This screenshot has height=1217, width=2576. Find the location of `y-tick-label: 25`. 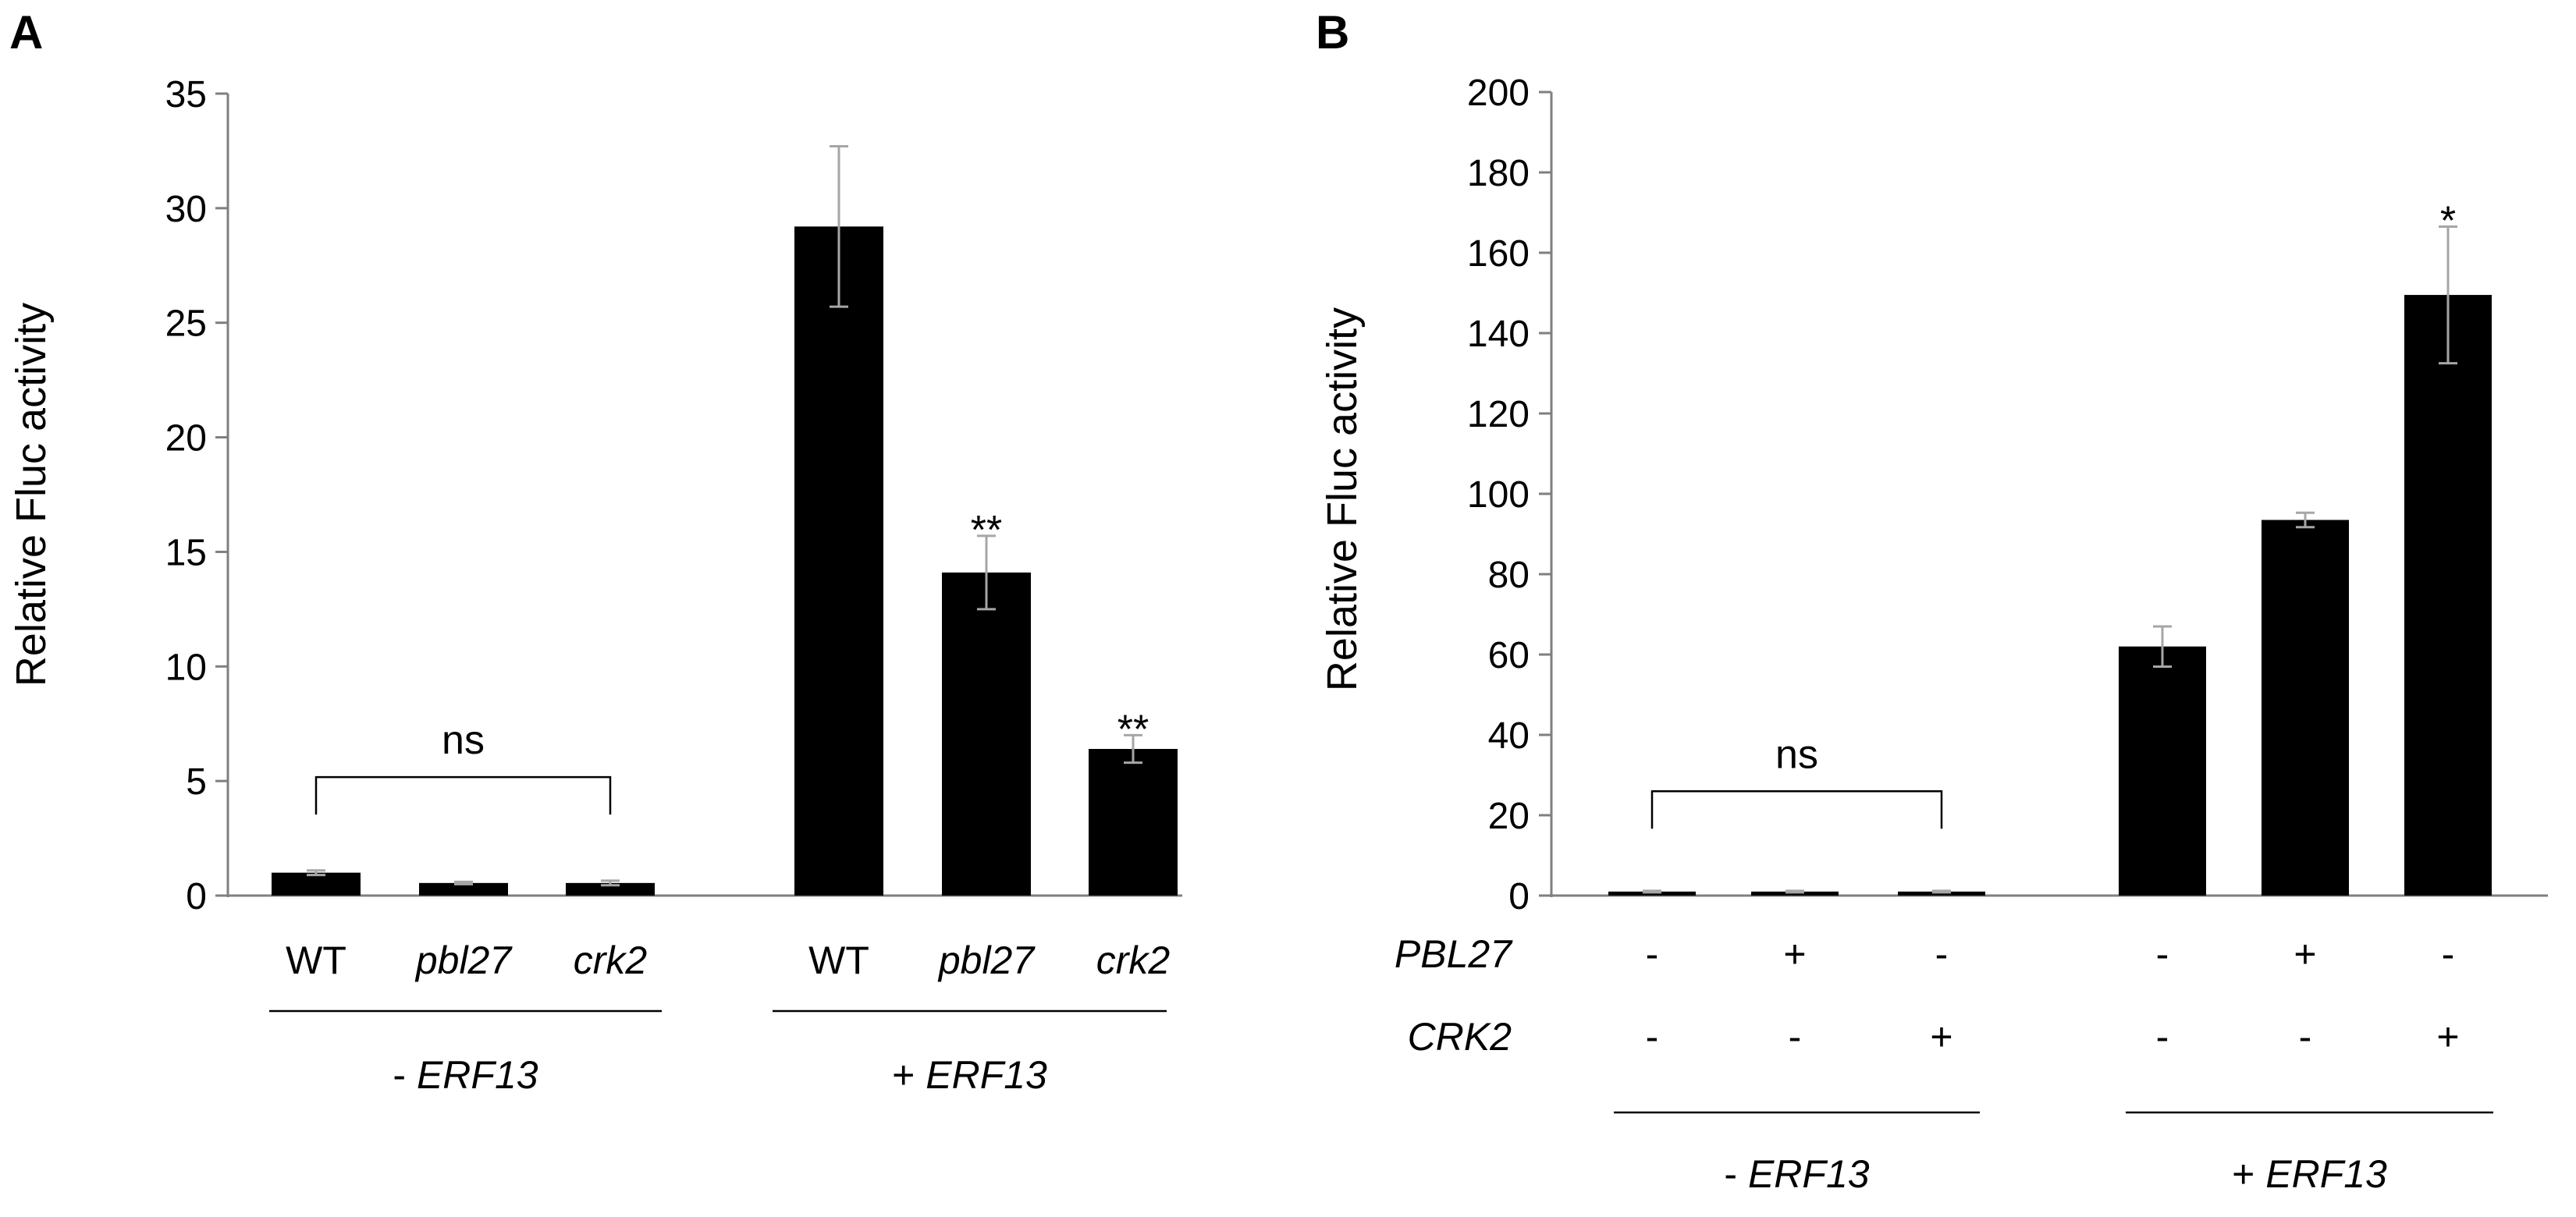

y-tick-label: 25 is located at coordinates (186, 324).